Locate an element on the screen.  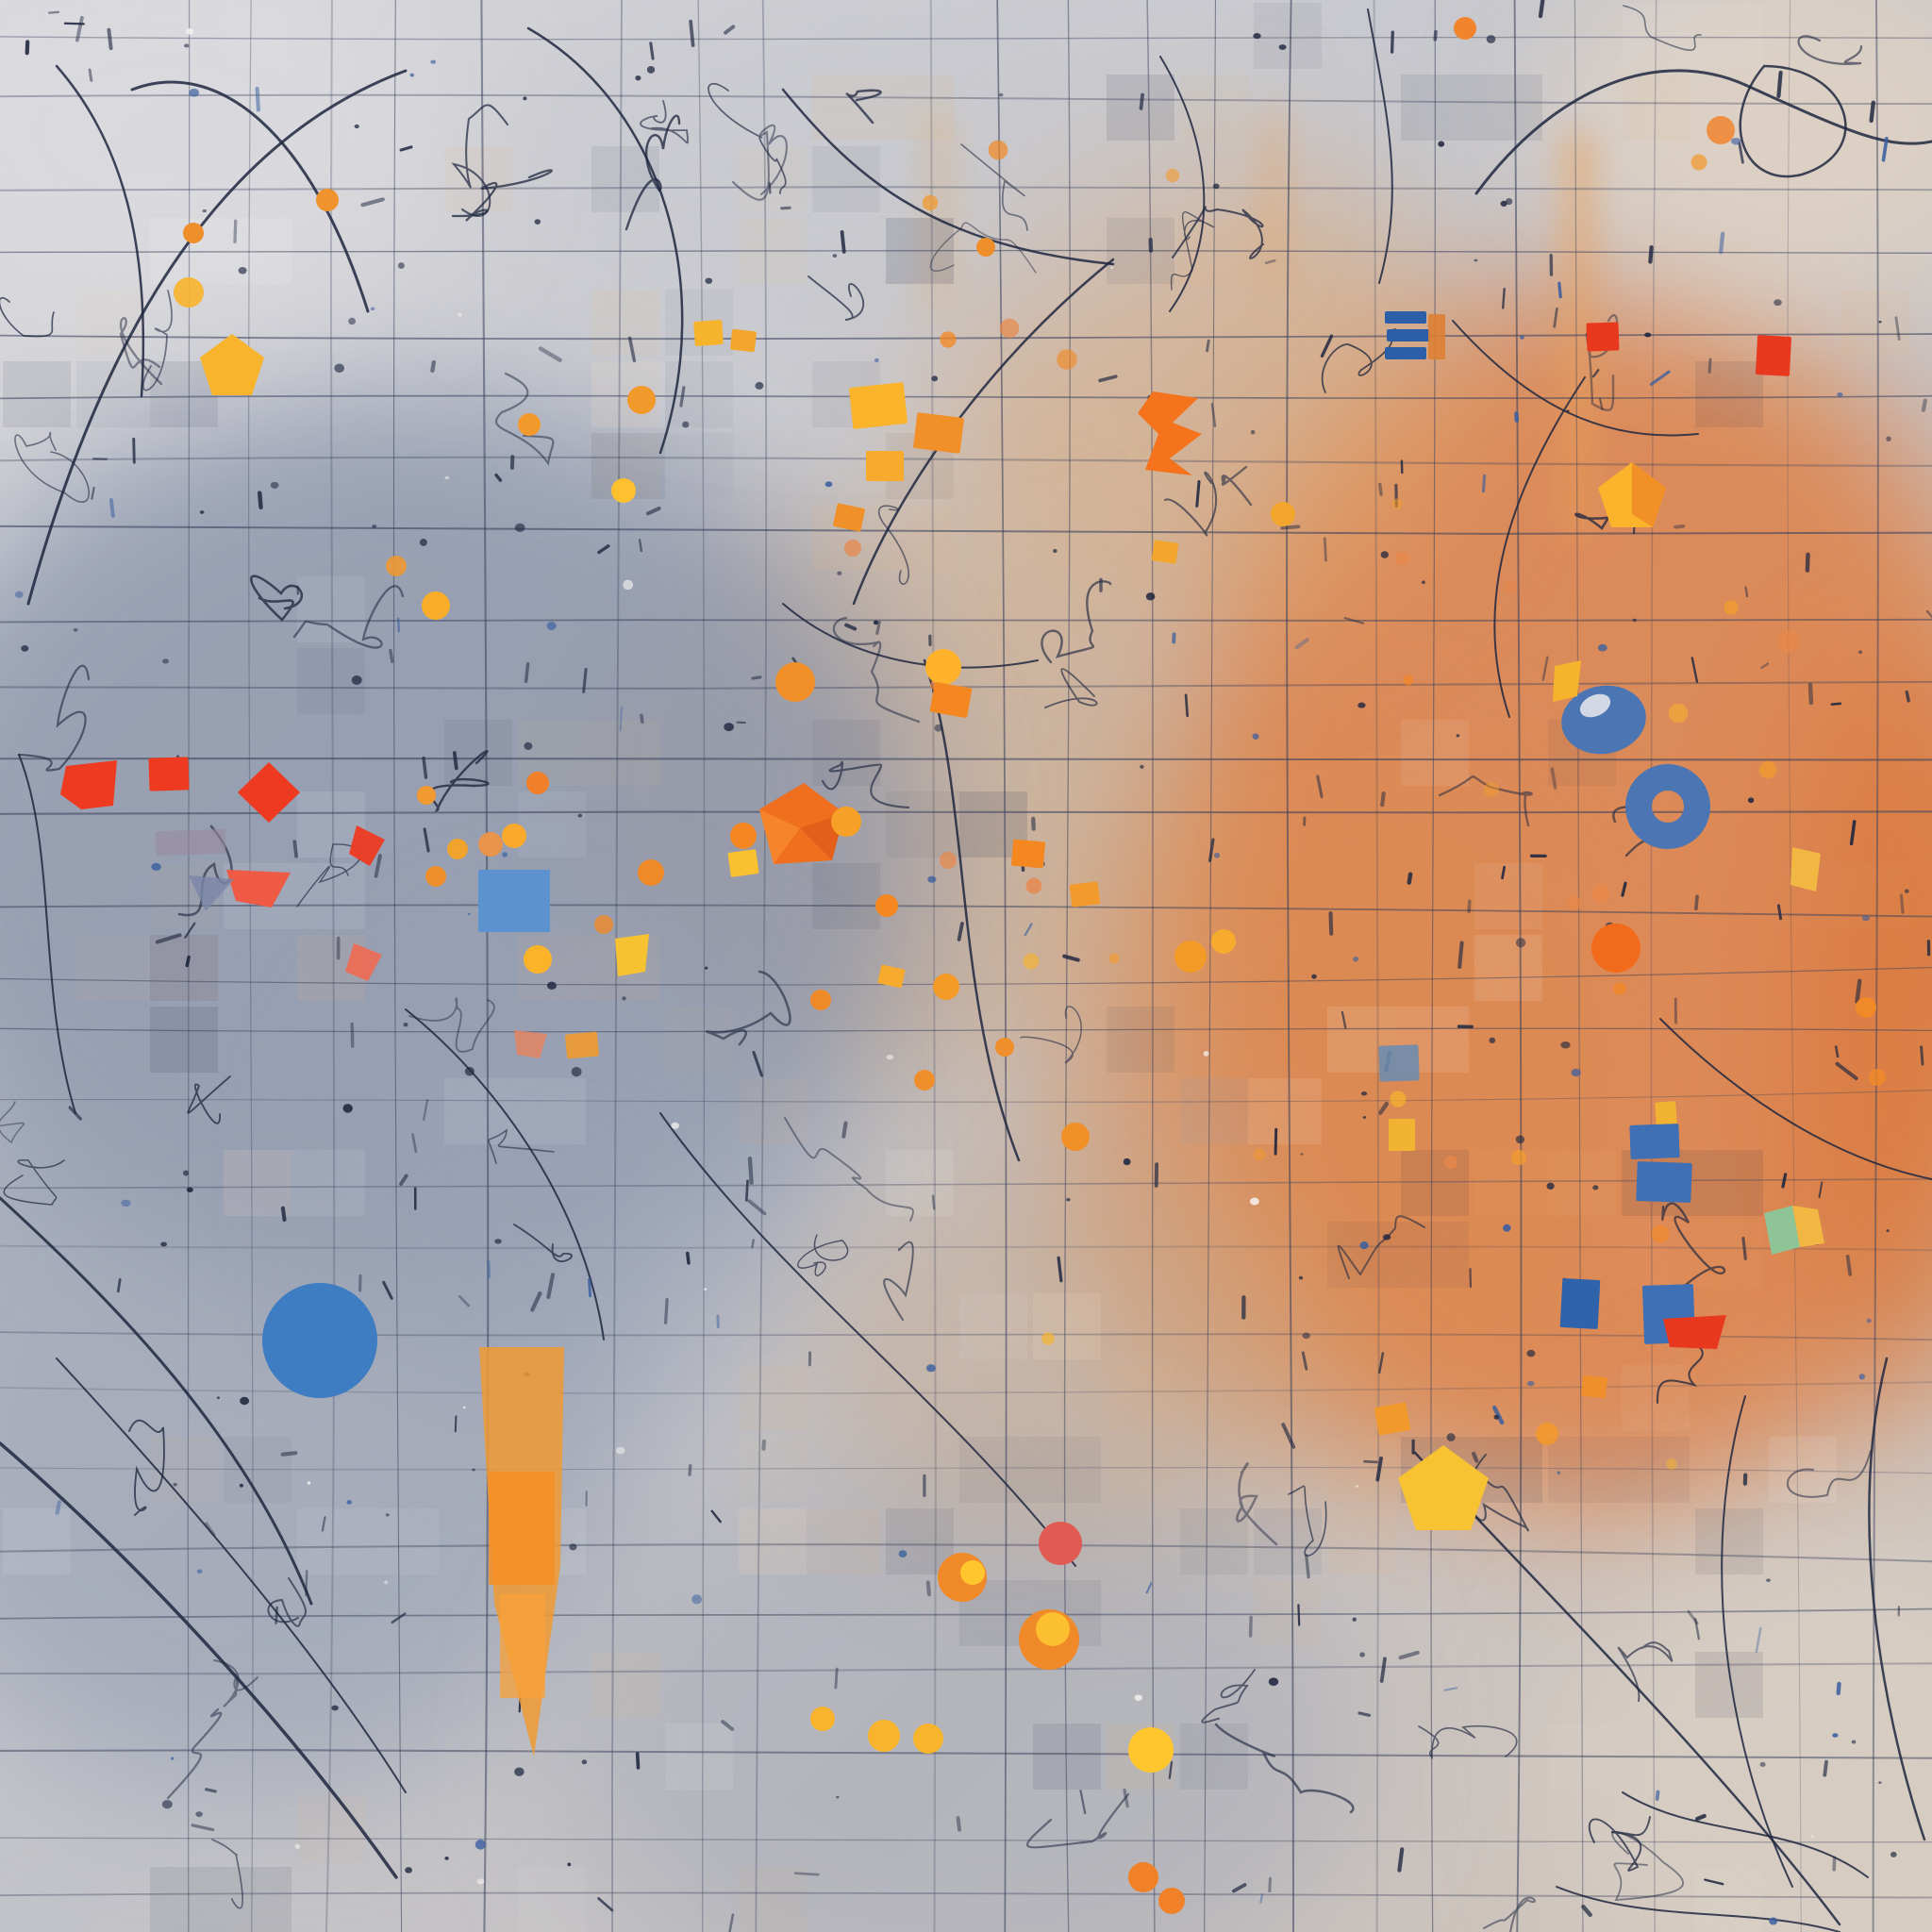
feature-polygon is located at coordinates (269, 792).